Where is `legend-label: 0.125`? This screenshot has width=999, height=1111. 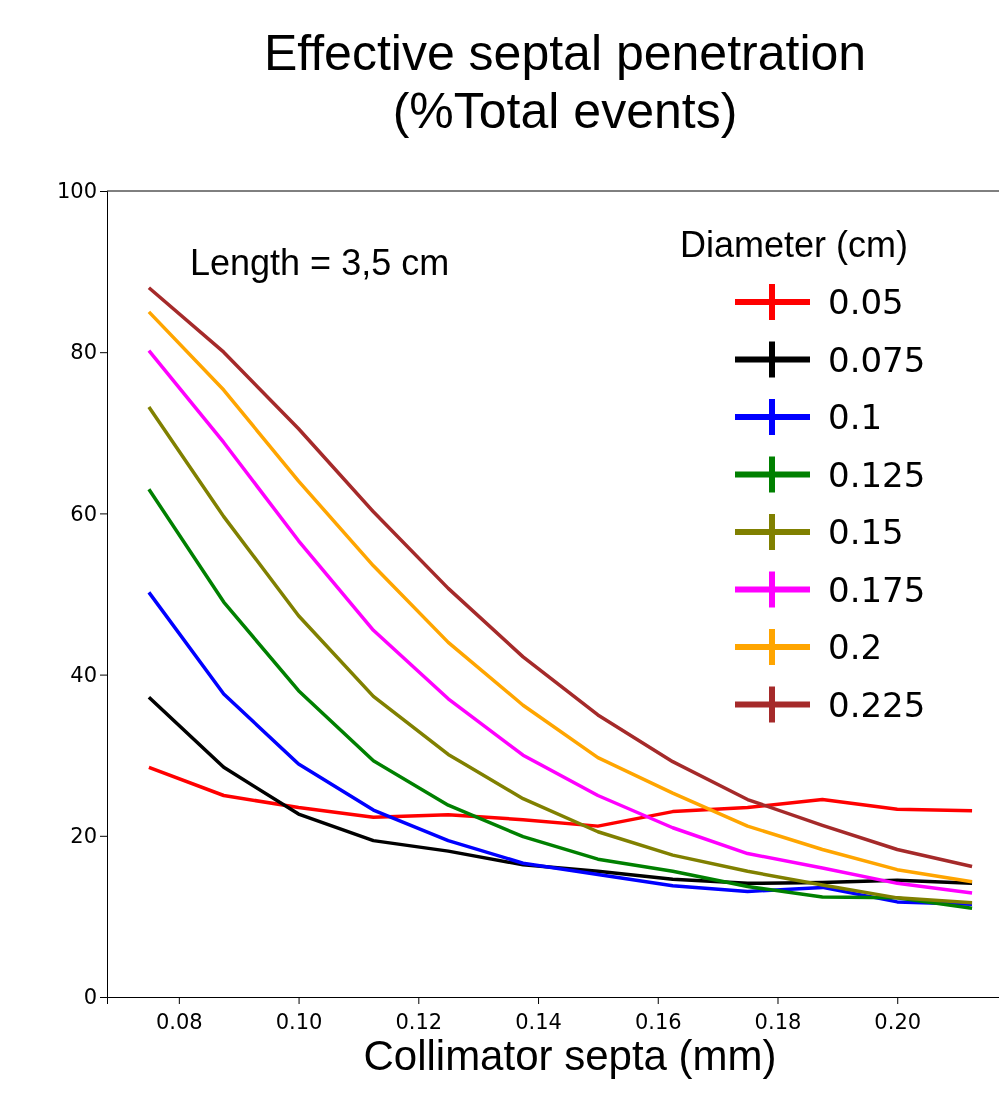
legend-label: 0.125 is located at coordinates (877, 474).